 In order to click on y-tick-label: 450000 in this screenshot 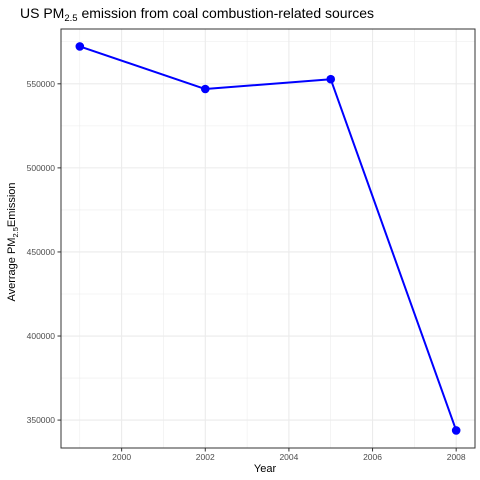, I will do `click(41, 252)`.